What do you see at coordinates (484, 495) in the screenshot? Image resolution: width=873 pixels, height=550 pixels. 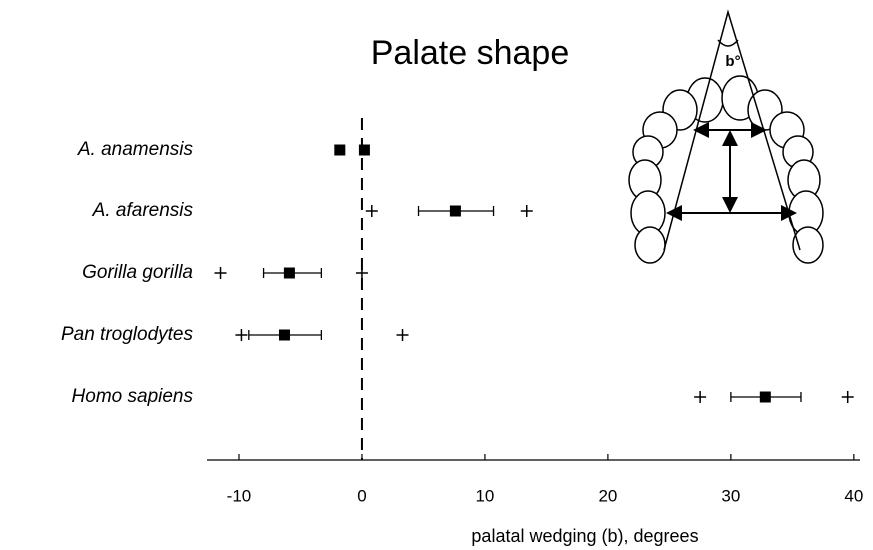 I see `x-tick-label: 10` at bounding box center [484, 495].